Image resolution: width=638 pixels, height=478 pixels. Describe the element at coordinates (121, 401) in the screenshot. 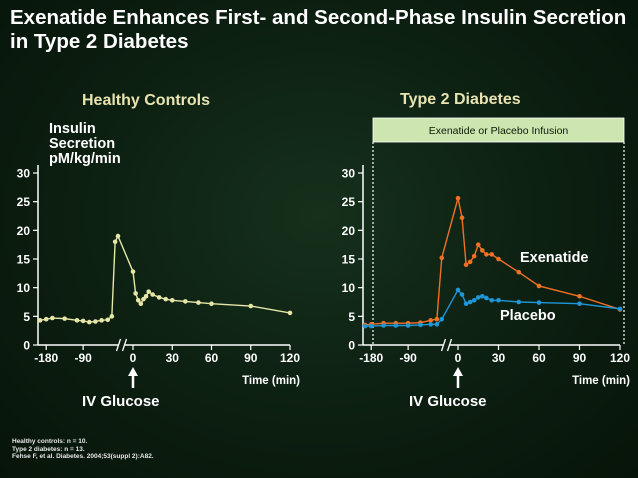

I see `iv-glucose-label-left: IV Glucose` at that location.